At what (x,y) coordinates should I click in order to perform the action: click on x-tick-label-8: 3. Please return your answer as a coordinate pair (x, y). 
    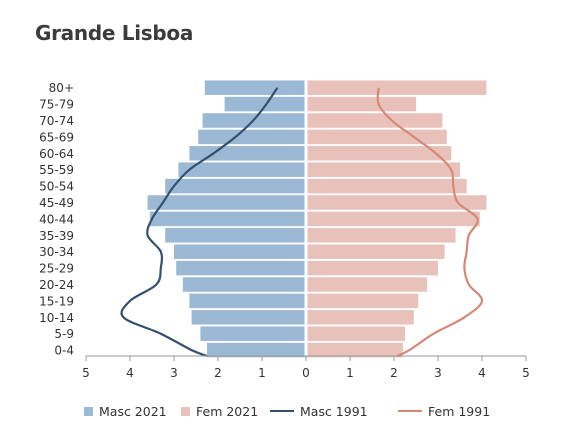
    Looking at the image, I should click on (438, 373).